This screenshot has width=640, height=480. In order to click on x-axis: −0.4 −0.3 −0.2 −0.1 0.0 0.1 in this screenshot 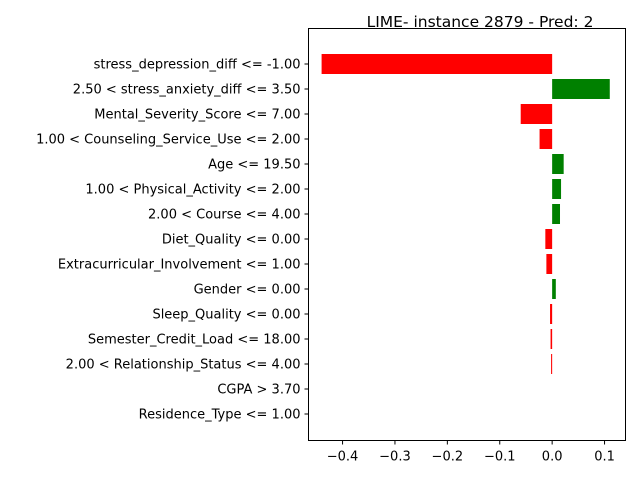, I will do `click(471, 452)`.